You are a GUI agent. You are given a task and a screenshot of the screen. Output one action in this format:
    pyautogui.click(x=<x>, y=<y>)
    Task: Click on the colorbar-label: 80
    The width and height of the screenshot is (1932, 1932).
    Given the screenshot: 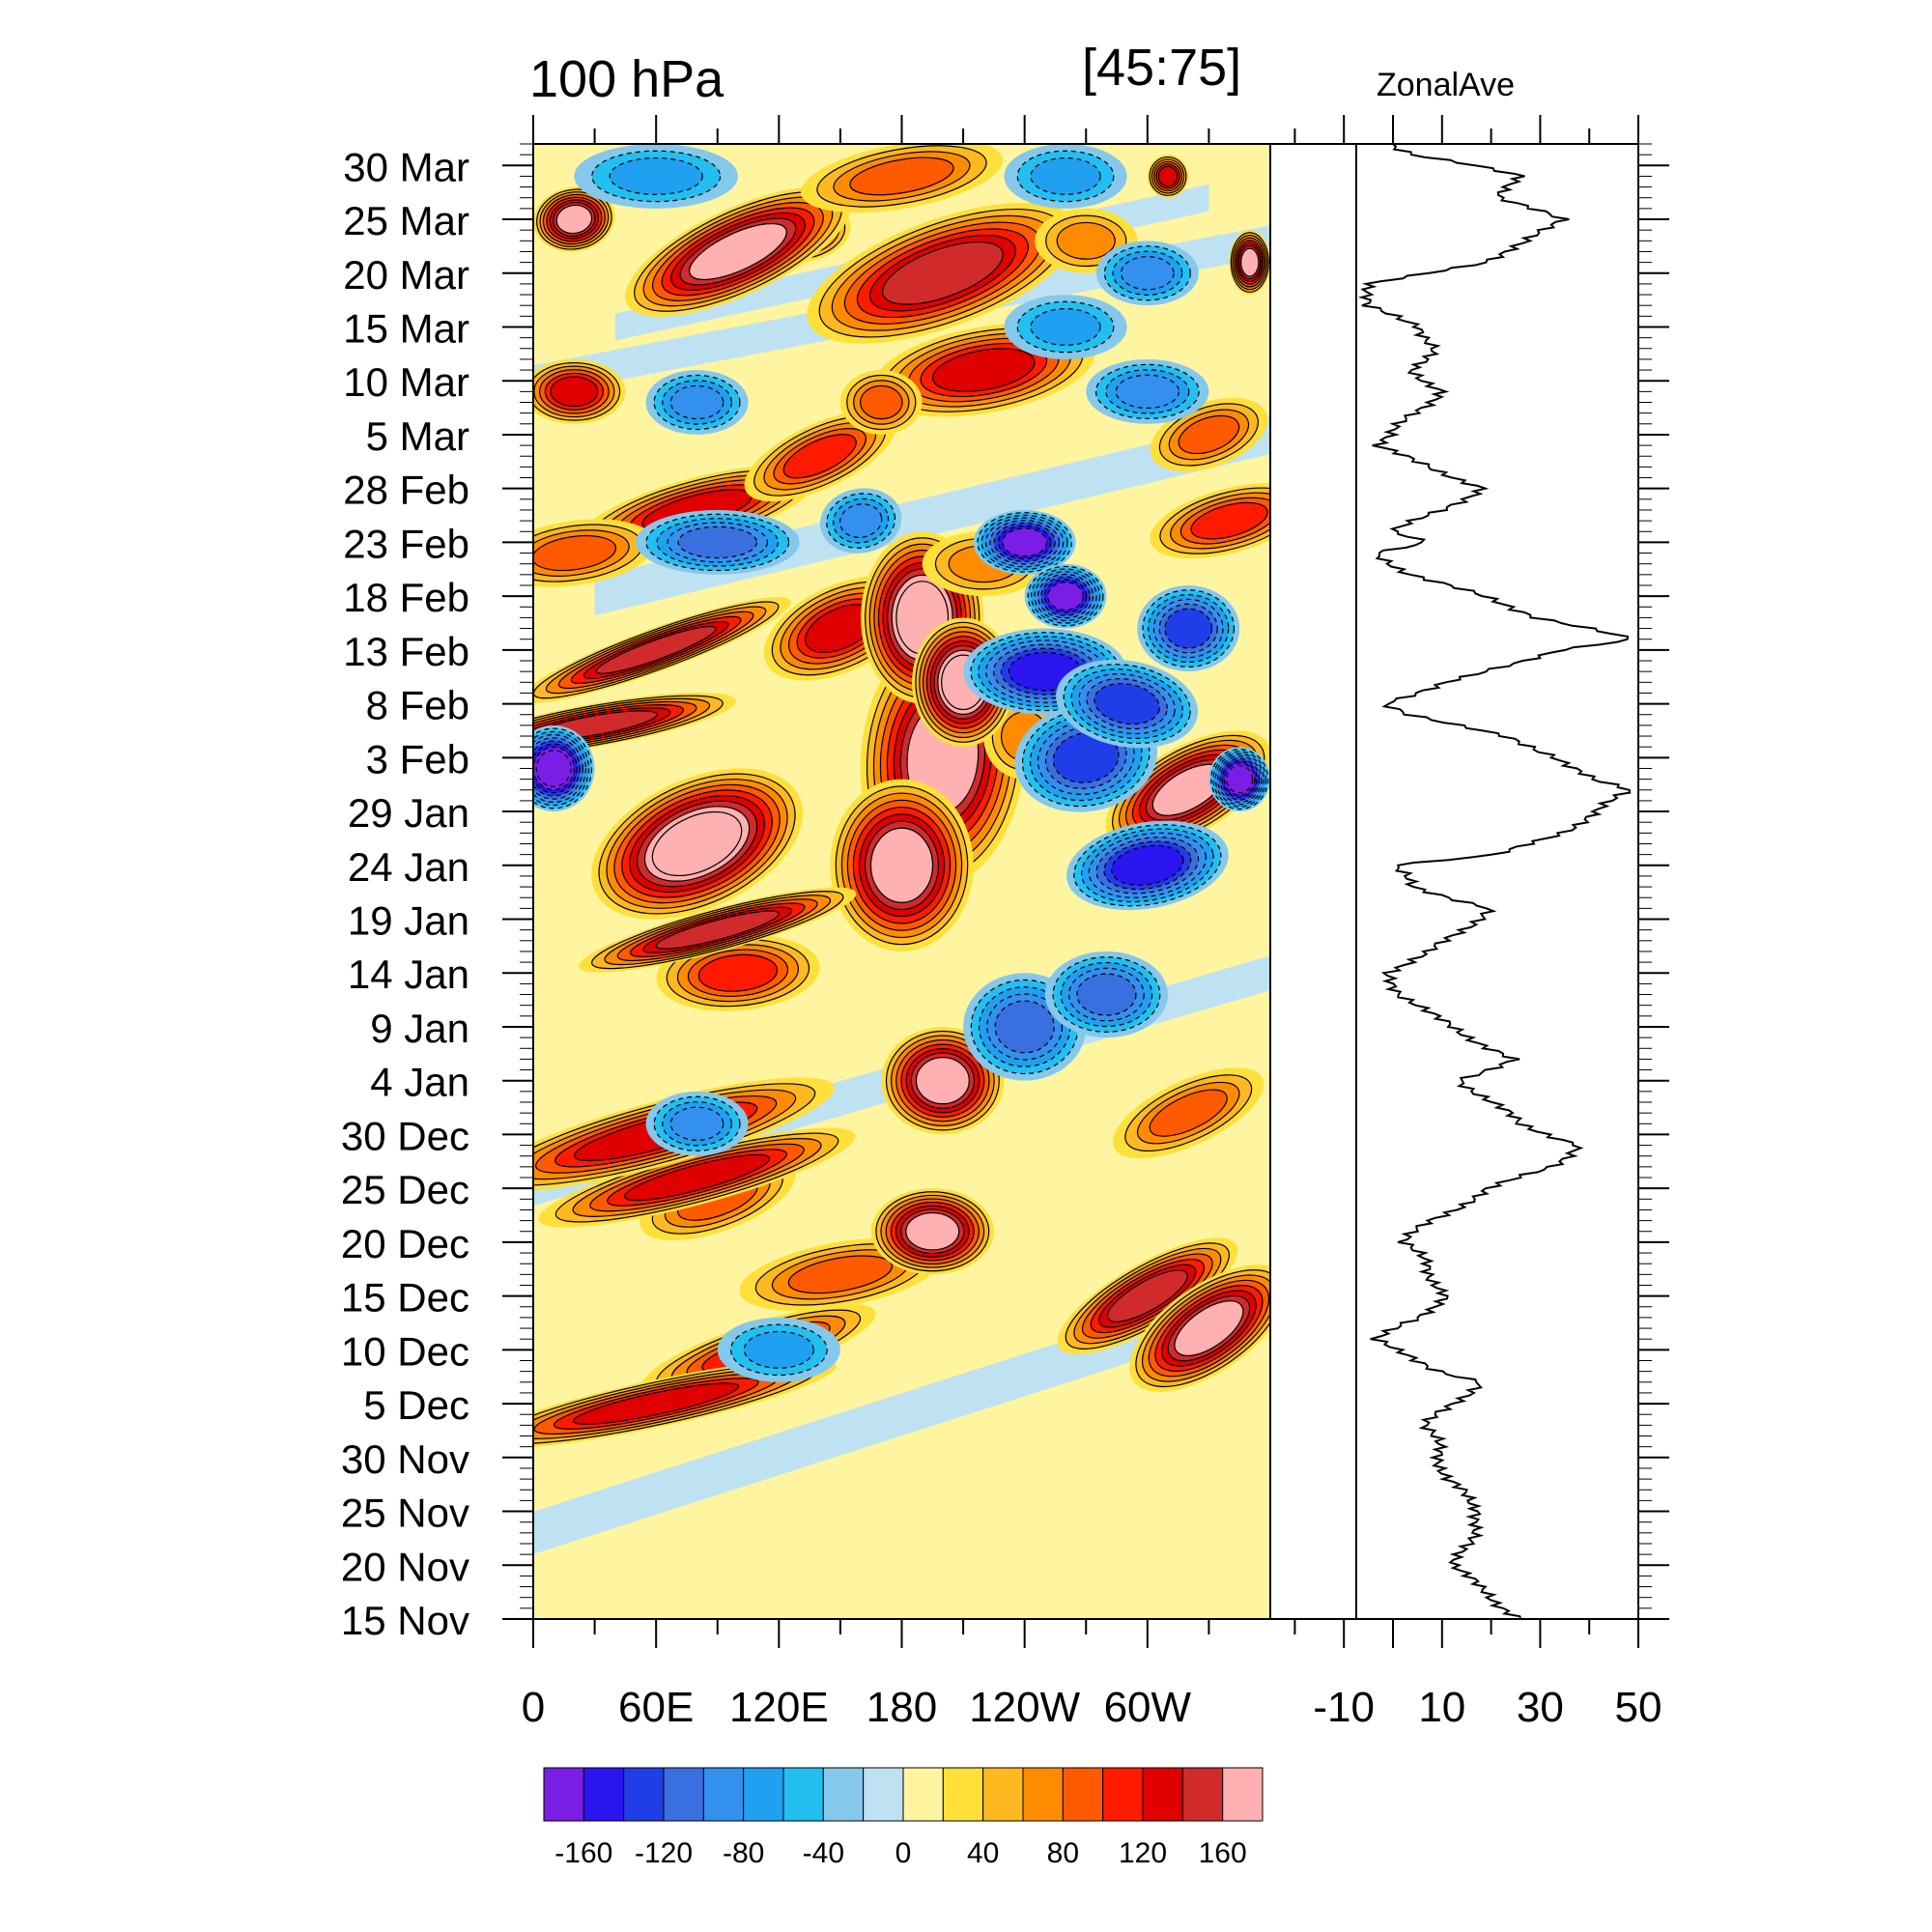 What is the action you would take?
    pyautogui.click(x=1063, y=1853)
    